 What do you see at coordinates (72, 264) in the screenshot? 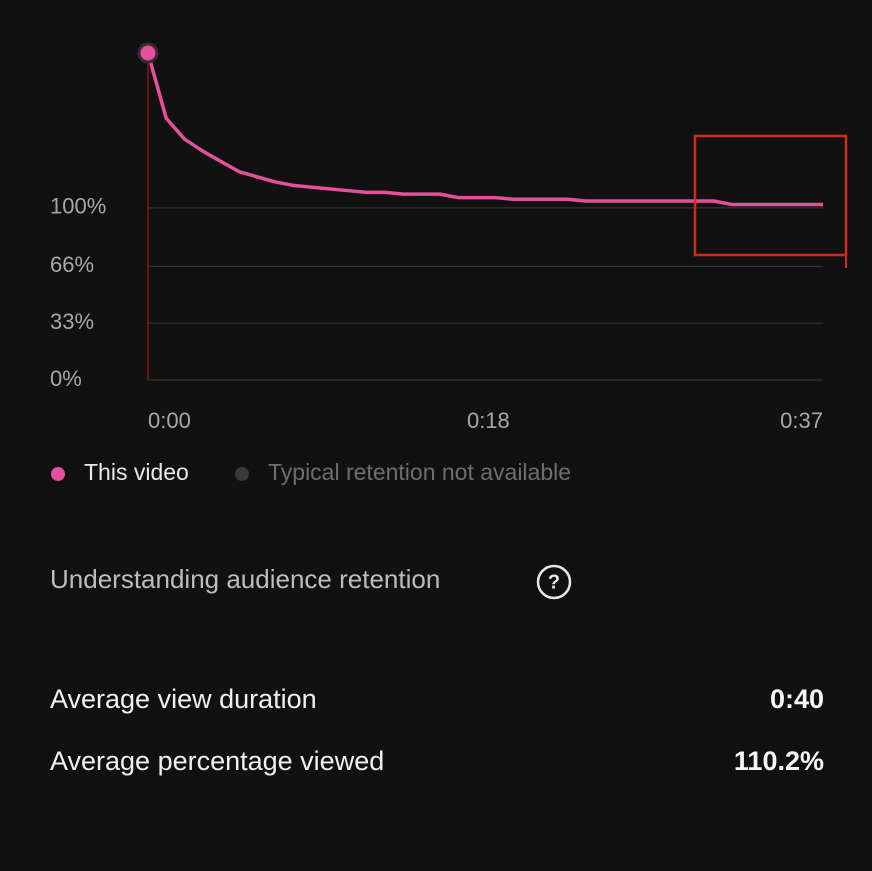
I see `y-tick-label: 66%` at bounding box center [72, 264].